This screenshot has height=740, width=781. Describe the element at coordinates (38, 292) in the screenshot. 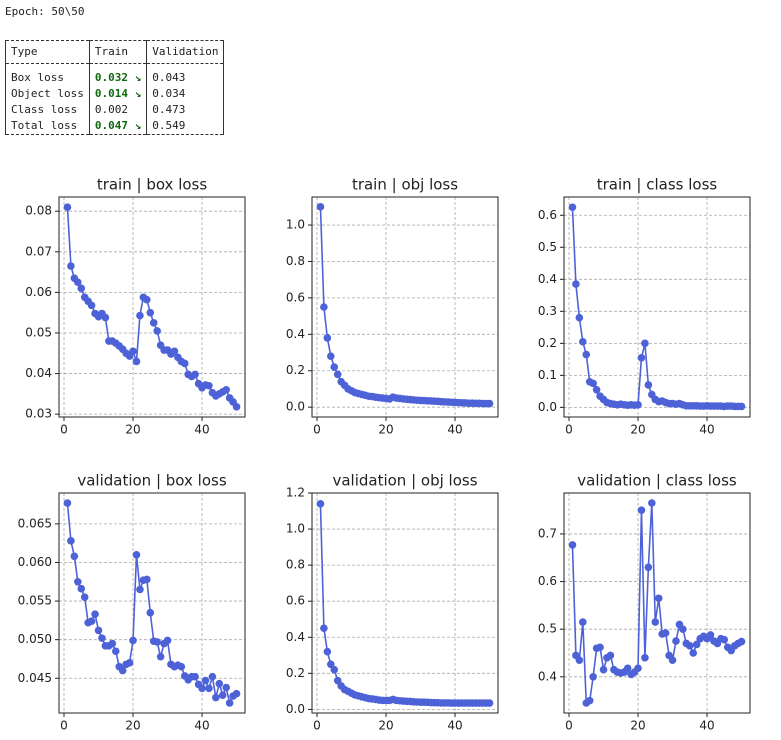

I see `y-tick-label: 0.06` at that location.